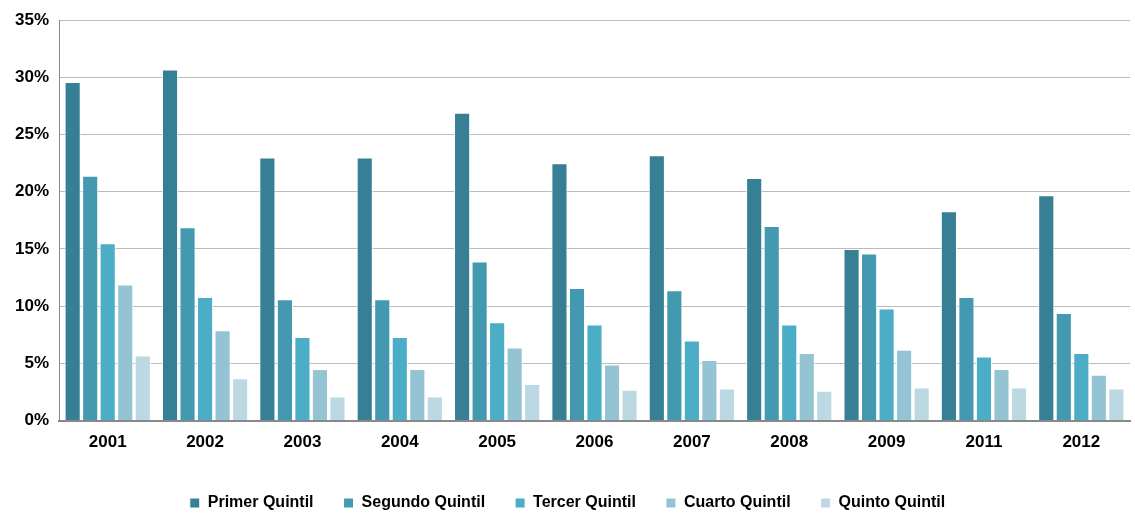 Image resolution: width=1135 pixels, height=521 pixels. Describe the element at coordinates (584, 502) in the screenshot. I see `legend-label: Tercer Quintil` at that location.